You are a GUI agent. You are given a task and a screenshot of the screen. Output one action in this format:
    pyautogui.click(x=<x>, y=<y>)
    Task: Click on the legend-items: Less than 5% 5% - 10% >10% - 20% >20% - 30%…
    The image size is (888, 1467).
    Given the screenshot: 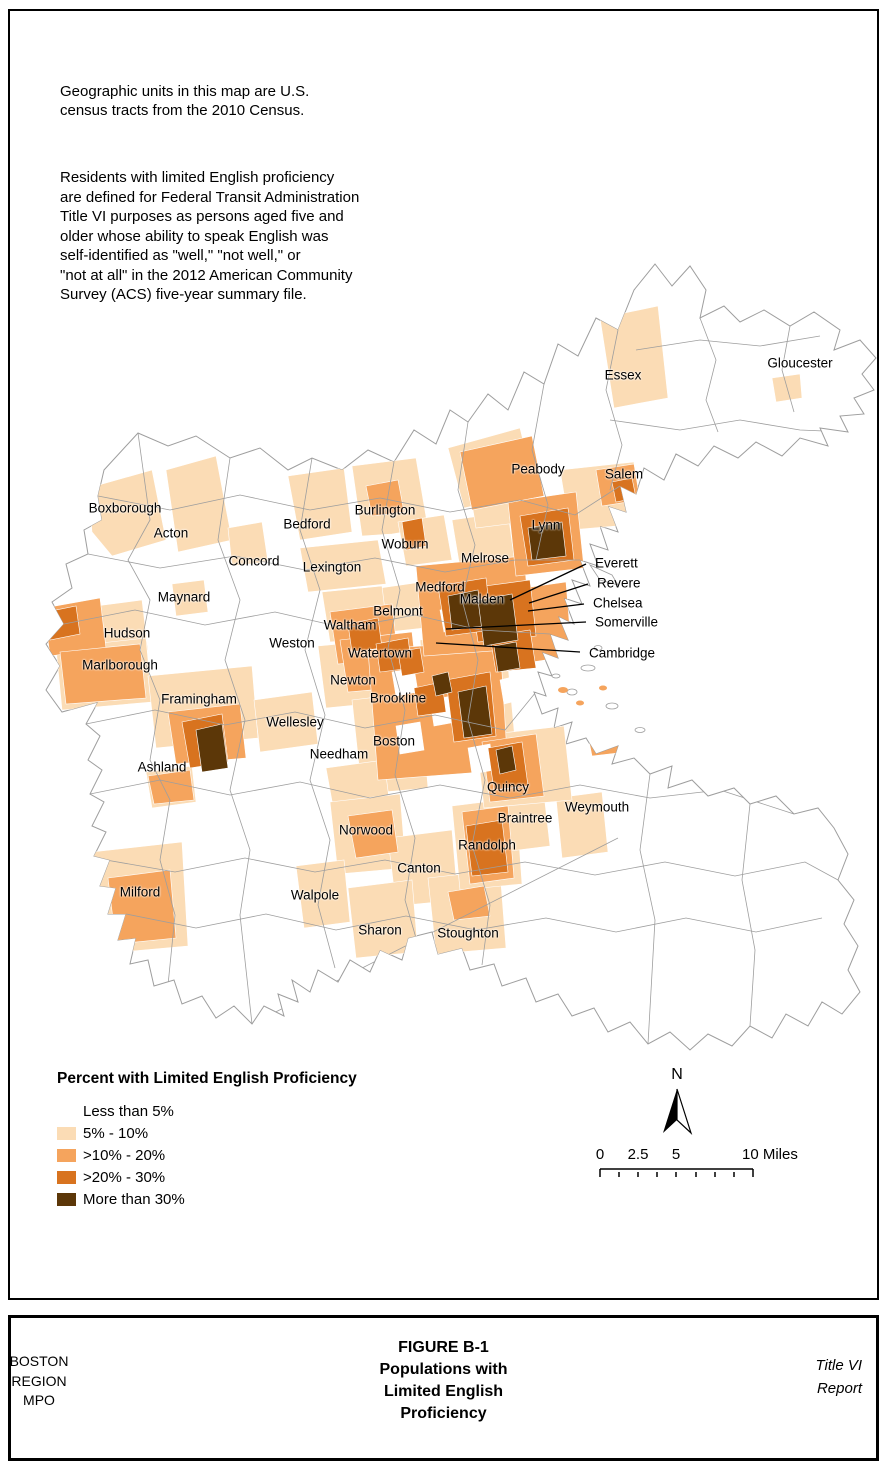 What is the action you would take?
    pyautogui.click(x=207, y=1155)
    